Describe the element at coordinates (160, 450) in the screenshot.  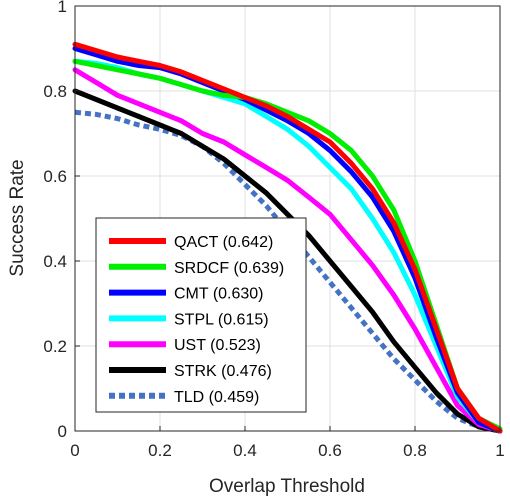
I see `x-tick-label: 0.2` at that location.